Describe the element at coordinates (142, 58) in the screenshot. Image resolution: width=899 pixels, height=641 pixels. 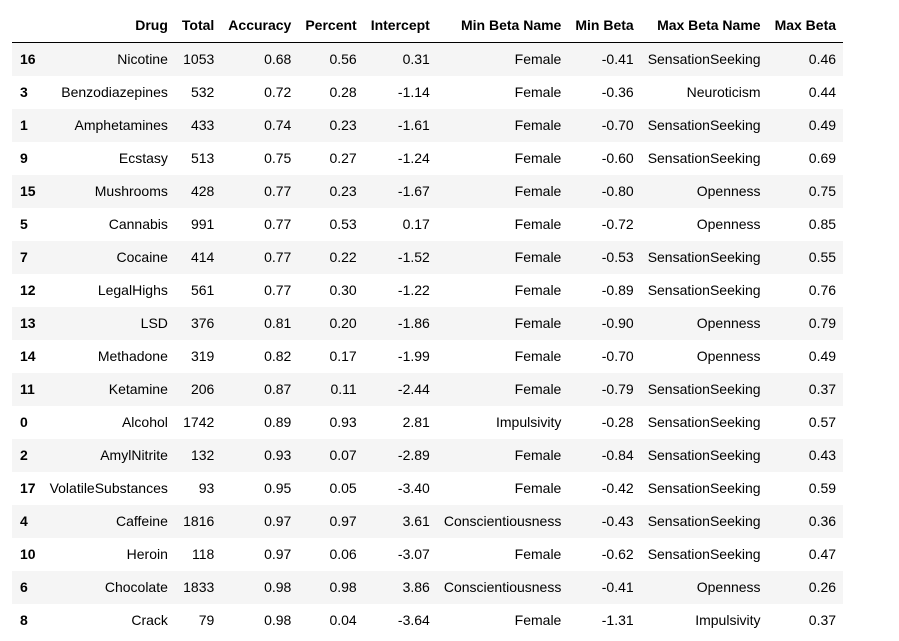
I see `cell-drug: Nicotine` at that location.